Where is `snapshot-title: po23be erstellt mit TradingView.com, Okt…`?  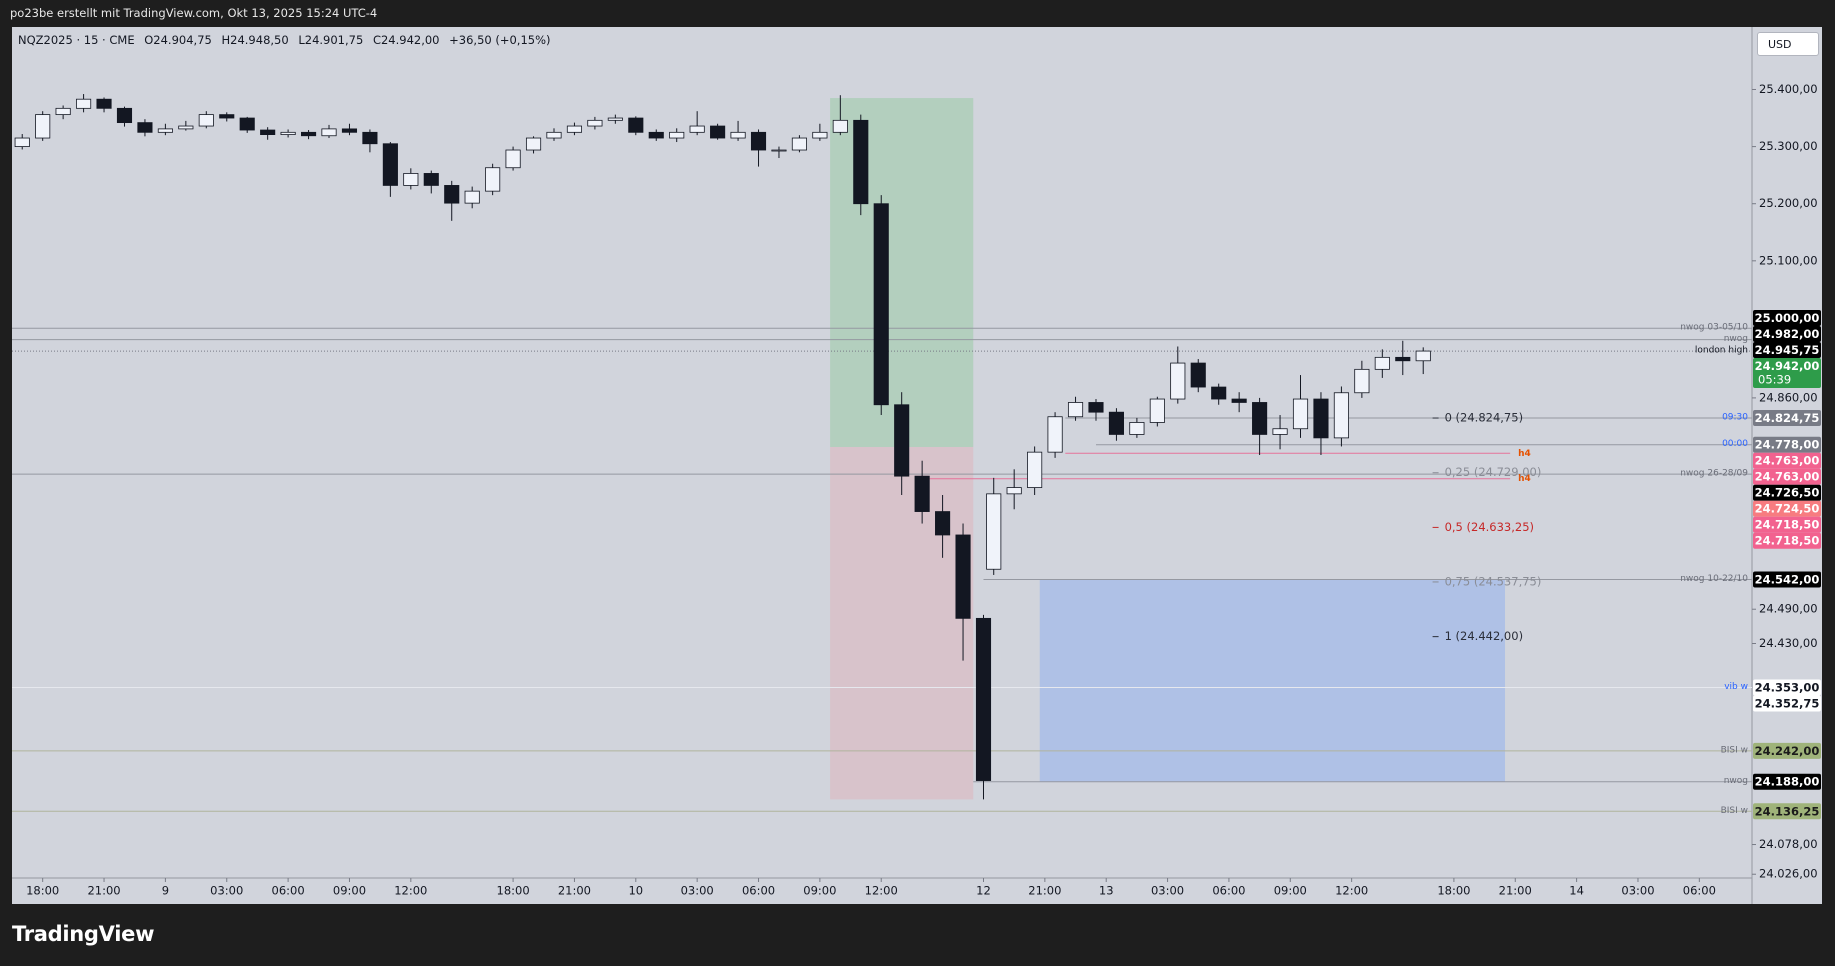 snapshot-title: po23be erstellt mit TradingView.com, Okt… is located at coordinates (194, 13).